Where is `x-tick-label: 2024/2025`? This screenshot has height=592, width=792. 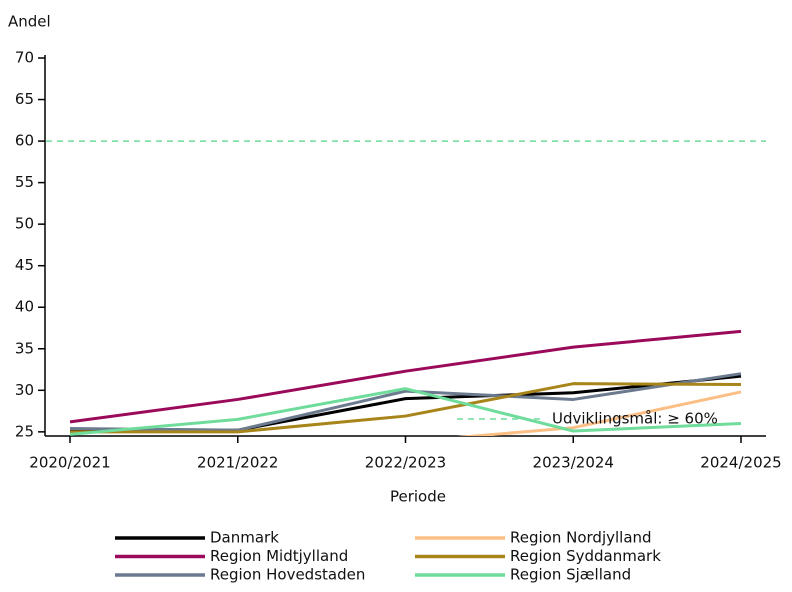 x-tick-label: 2024/2025 is located at coordinates (740, 463).